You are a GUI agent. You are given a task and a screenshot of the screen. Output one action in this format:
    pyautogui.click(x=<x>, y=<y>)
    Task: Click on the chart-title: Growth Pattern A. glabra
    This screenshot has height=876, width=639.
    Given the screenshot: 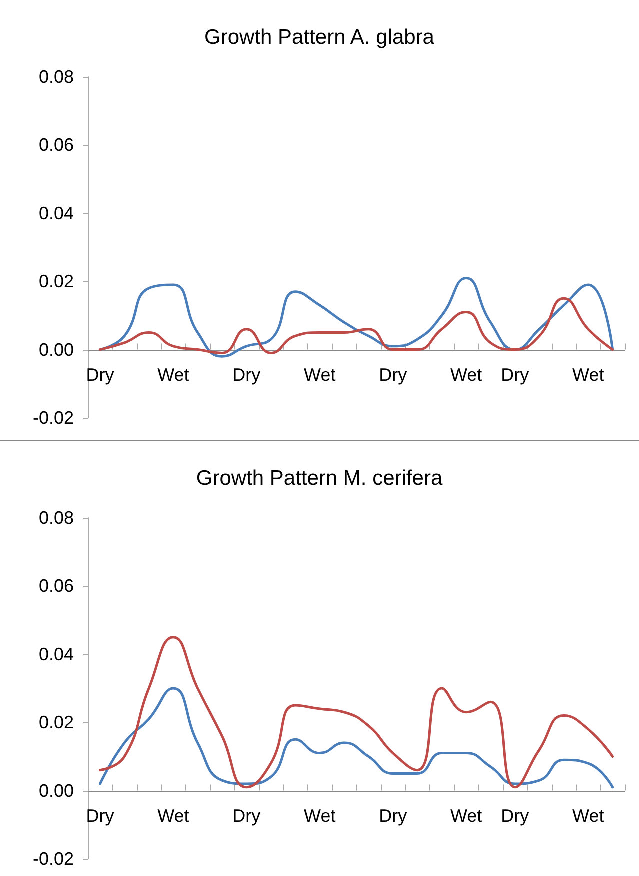 What is the action you would take?
    pyautogui.click(x=319, y=37)
    